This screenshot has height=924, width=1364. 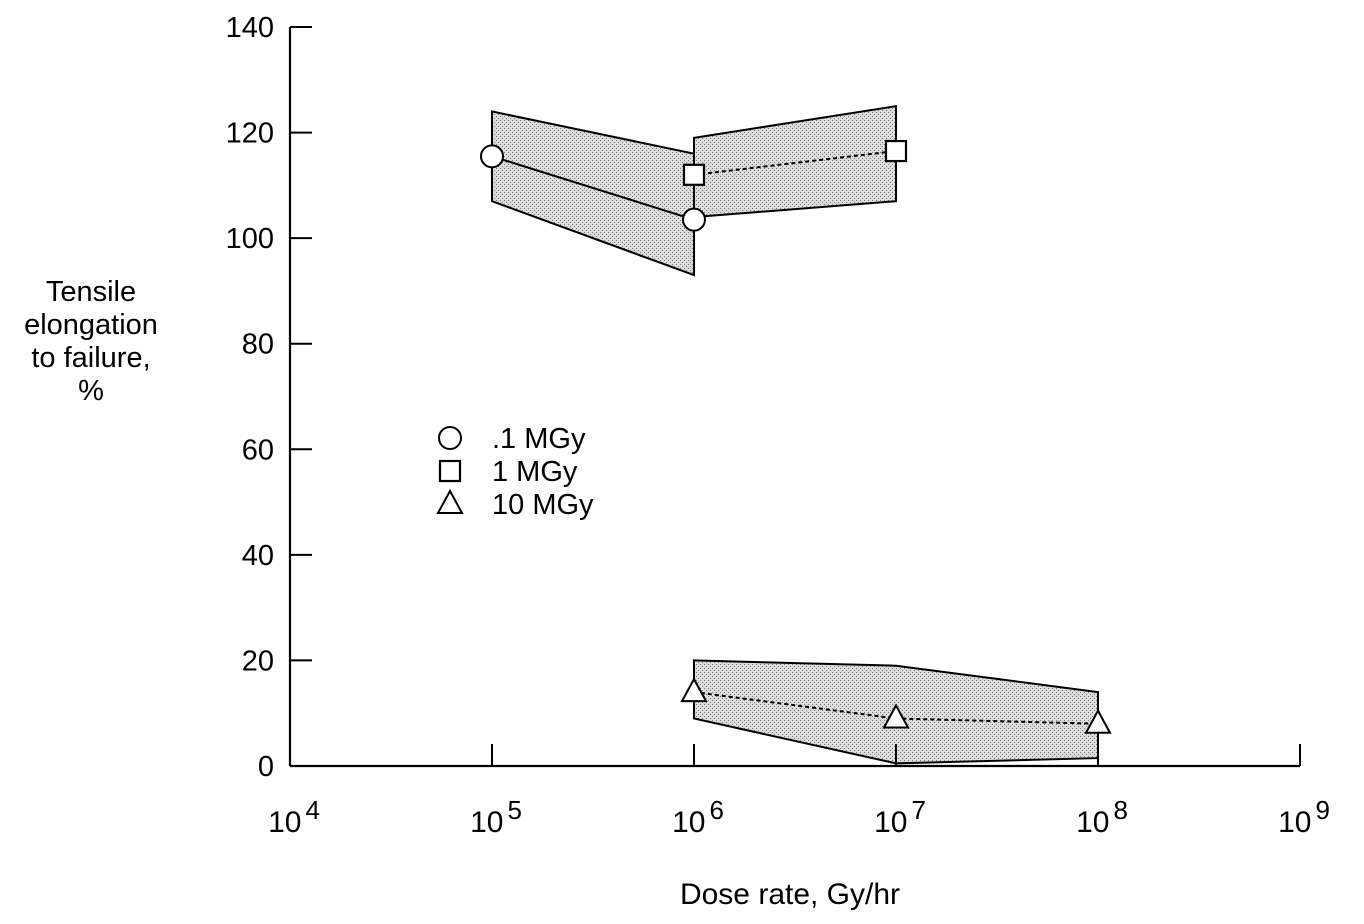 What do you see at coordinates (91, 358) in the screenshot?
I see `y-axis-label-line: to failure,` at bounding box center [91, 358].